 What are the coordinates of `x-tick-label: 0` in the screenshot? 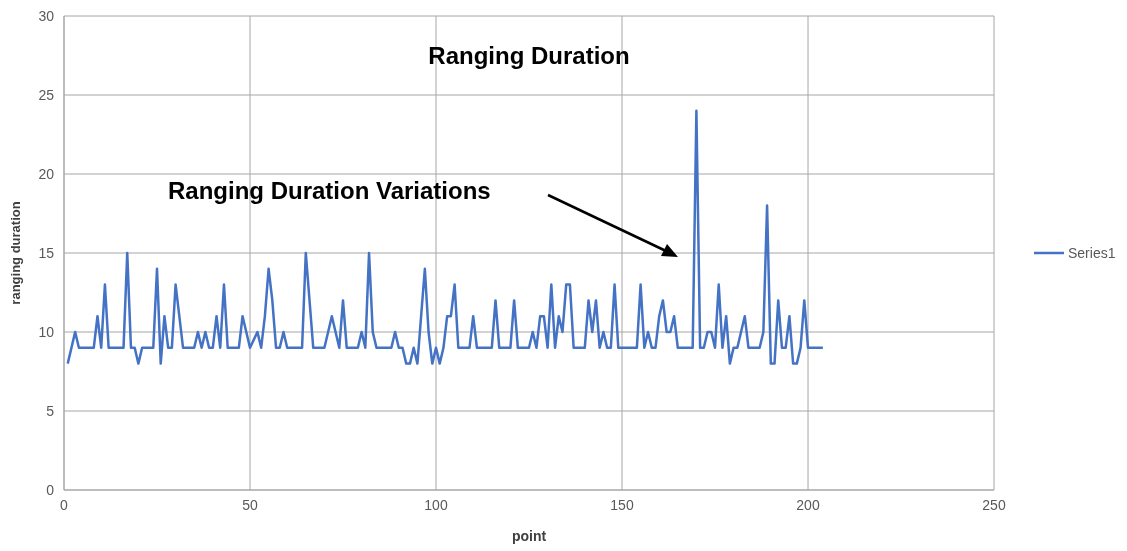 It's located at (64, 505).